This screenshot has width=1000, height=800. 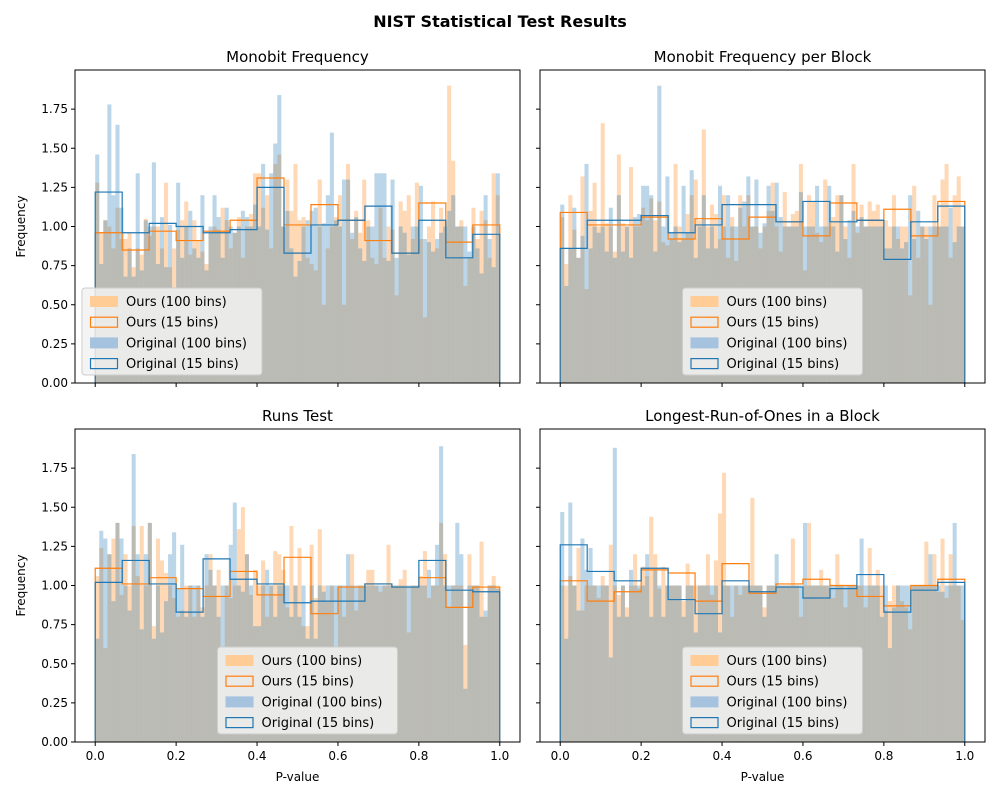 What do you see at coordinates (772, 331) in the screenshot?
I see `legend-frame` at bounding box center [772, 331].